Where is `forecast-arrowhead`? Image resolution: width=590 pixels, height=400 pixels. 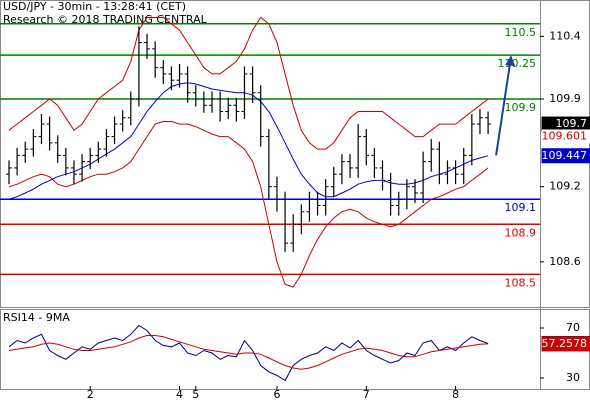 forecast-arrowhead is located at coordinates (510, 61).